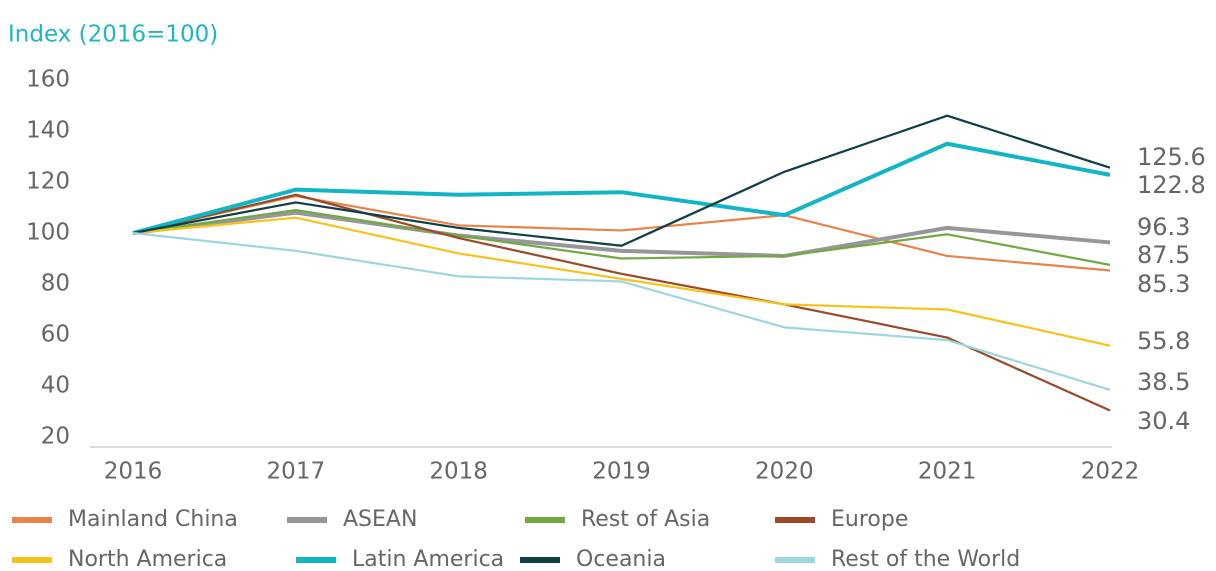 The image size is (1216, 571). What do you see at coordinates (1163, 421) in the screenshot?
I see `end-label: 30.4` at bounding box center [1163, 421].